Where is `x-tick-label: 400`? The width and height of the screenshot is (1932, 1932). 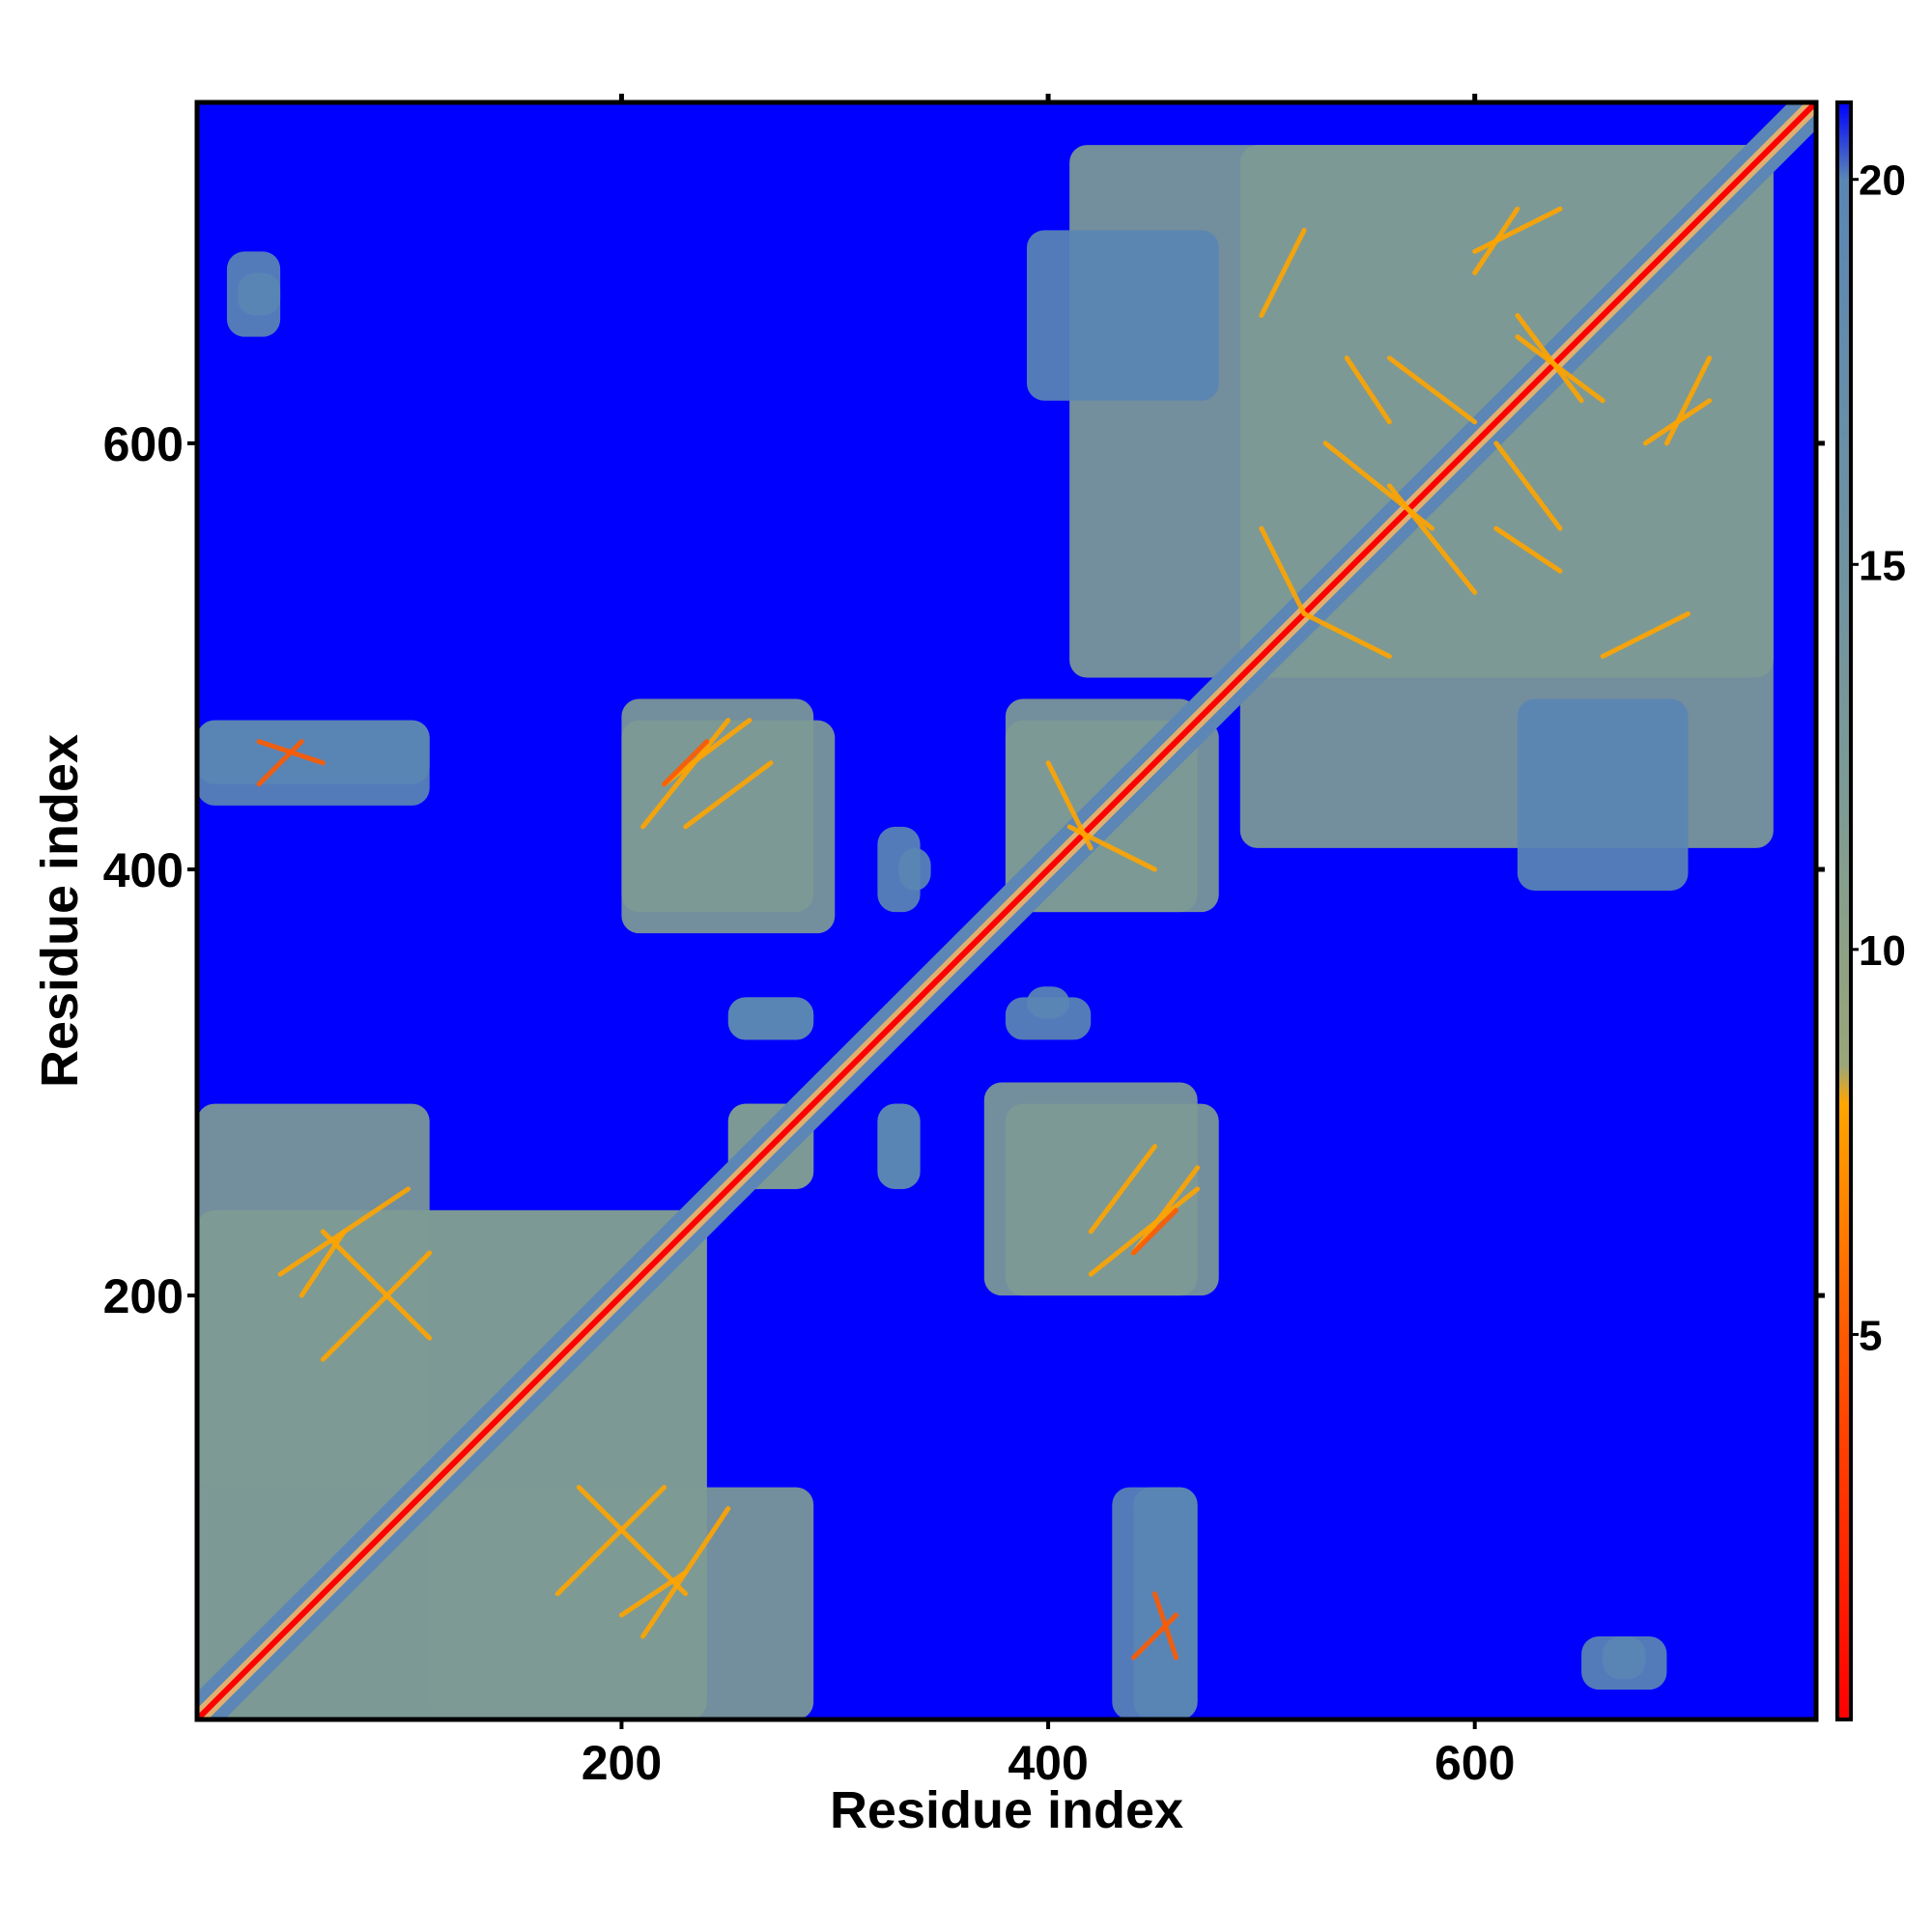
x-tick-label: 400 is located at coordinates (1048, 1763).